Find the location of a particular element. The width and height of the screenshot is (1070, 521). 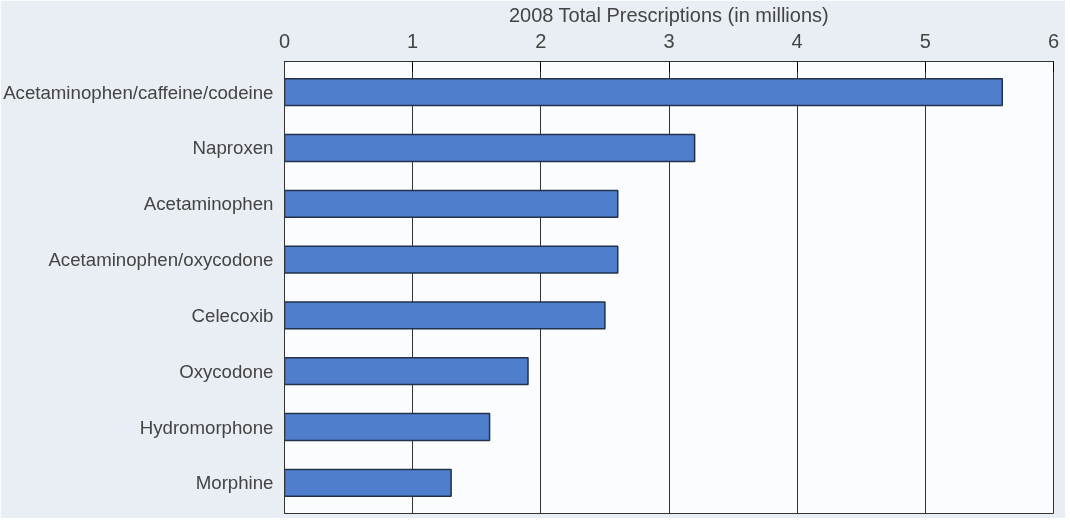

x-tick-label: 2 is located at coordinates (541, 40).